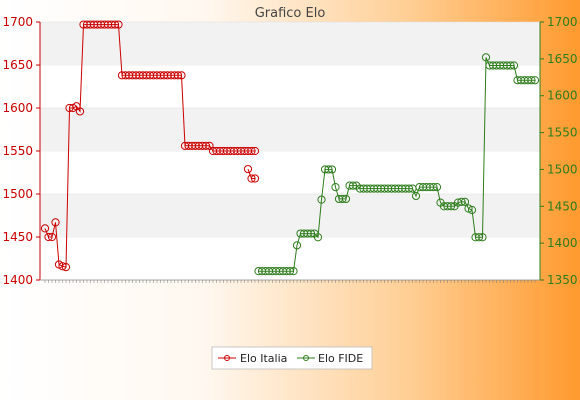 This screenshot has height=400, width=580. Describe the element at coordinates (562, 243) in the screenshot. I see `right-tick-label: 1400` at that location.